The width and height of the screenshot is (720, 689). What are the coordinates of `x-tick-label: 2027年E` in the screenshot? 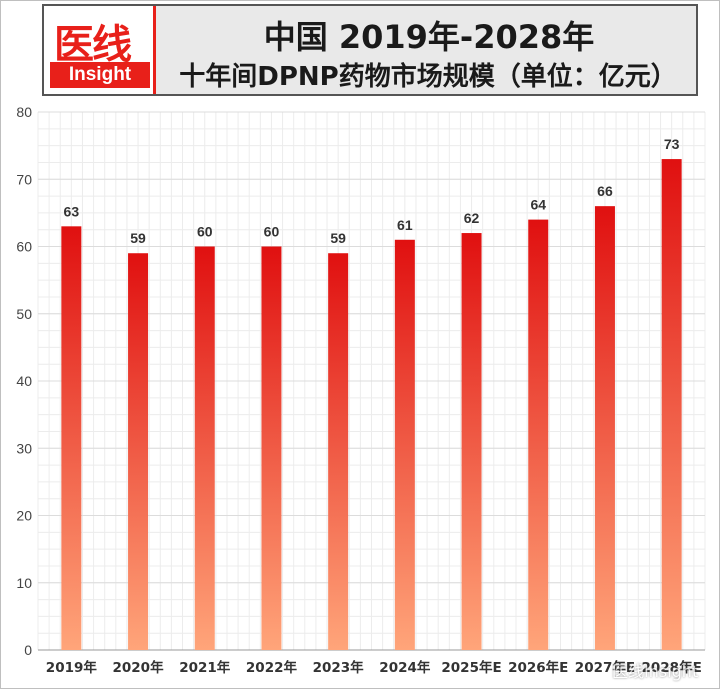 It's located at (605, 667).